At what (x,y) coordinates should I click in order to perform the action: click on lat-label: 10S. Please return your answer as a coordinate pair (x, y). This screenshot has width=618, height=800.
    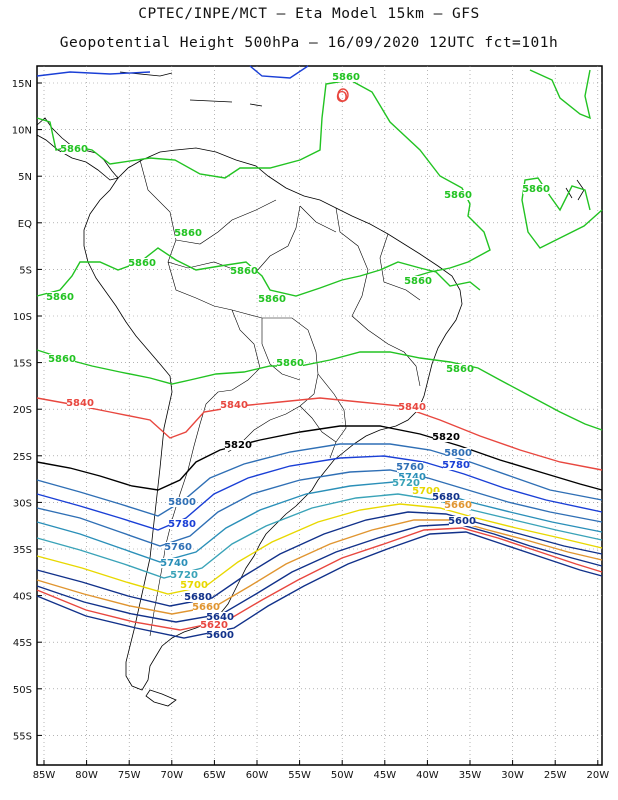
    Looking at the image, I should click on (22, 317).